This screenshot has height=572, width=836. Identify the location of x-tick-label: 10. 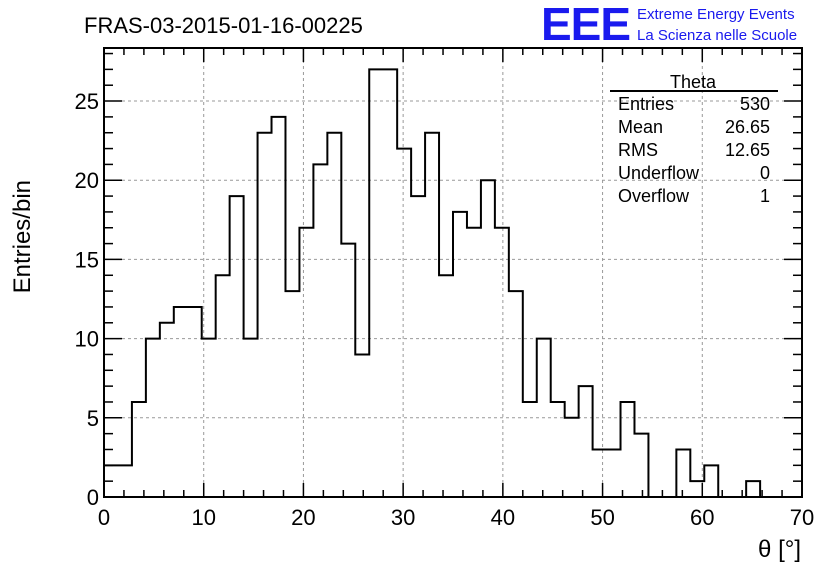
(203, 517).